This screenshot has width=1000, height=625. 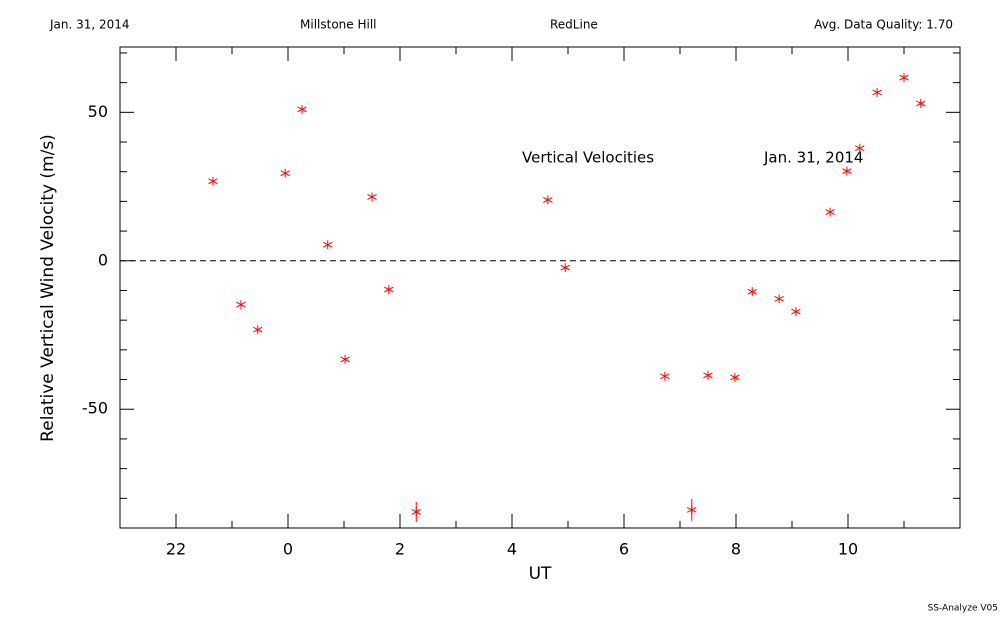 I want to click on x-tick-label: 10, so click(x=848, y=549).